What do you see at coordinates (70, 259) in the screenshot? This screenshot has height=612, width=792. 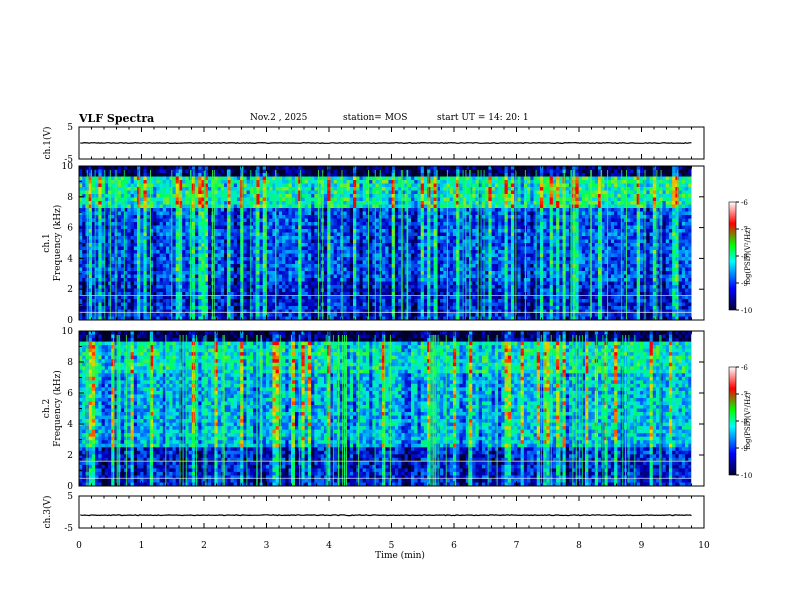 I see `ch1-spectrogram-ytick-label: 4` at bounding box center [70, 259].